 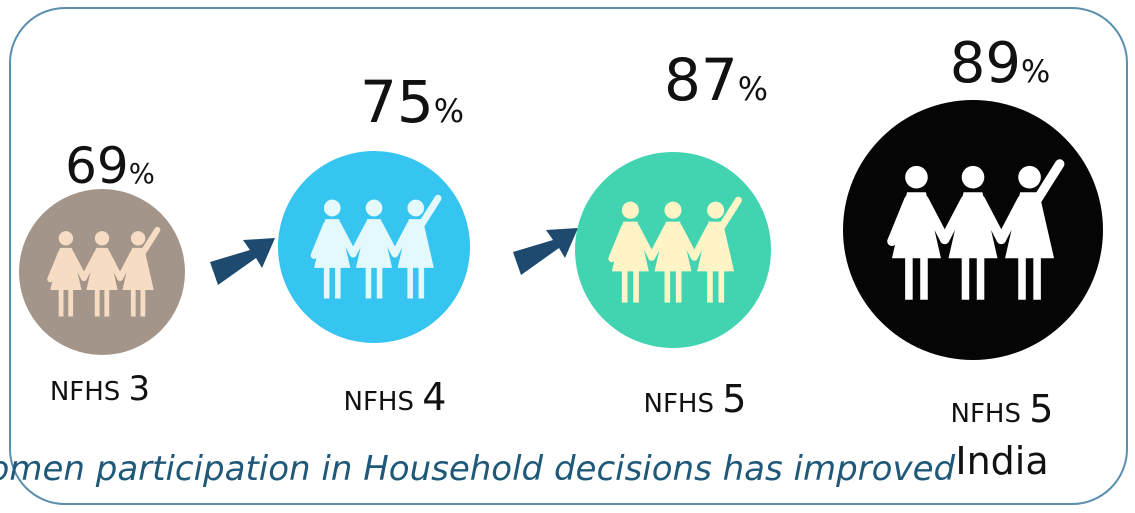 I want to click on percent-value: 75, so click(x=397, y=102).